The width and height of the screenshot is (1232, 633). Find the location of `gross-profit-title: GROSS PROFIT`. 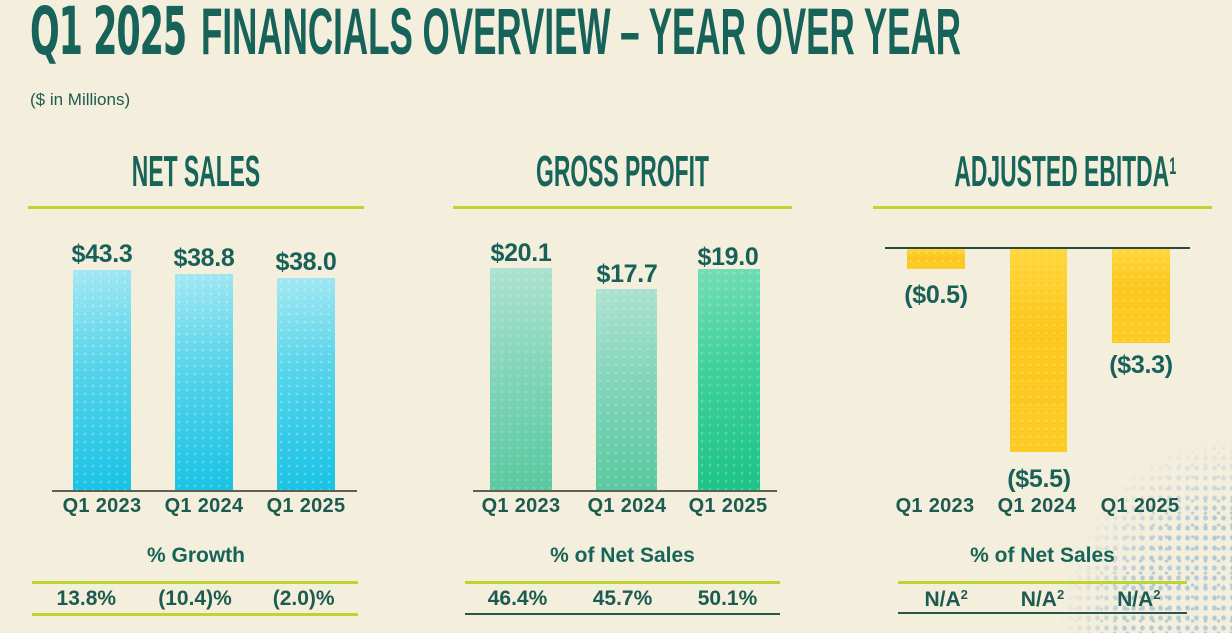

gross-profit-title: GROSS PROFIT is located at coordinates (622, 171).